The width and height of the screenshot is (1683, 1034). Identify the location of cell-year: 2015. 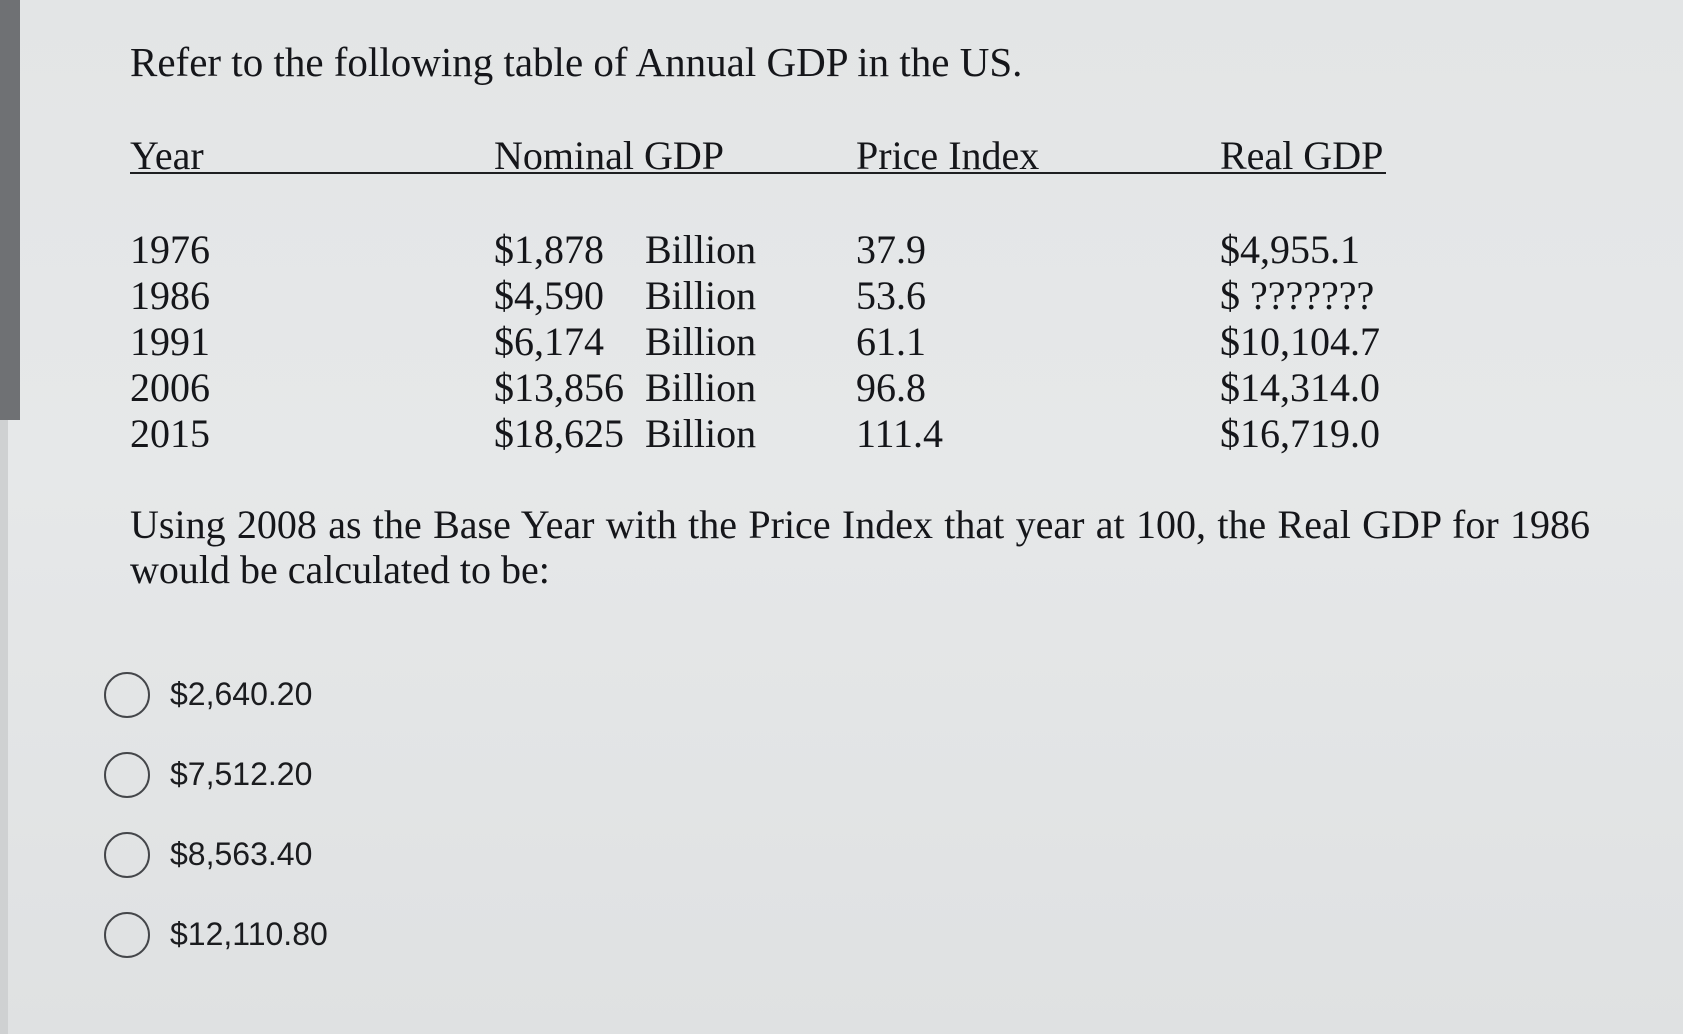
(170, 433).